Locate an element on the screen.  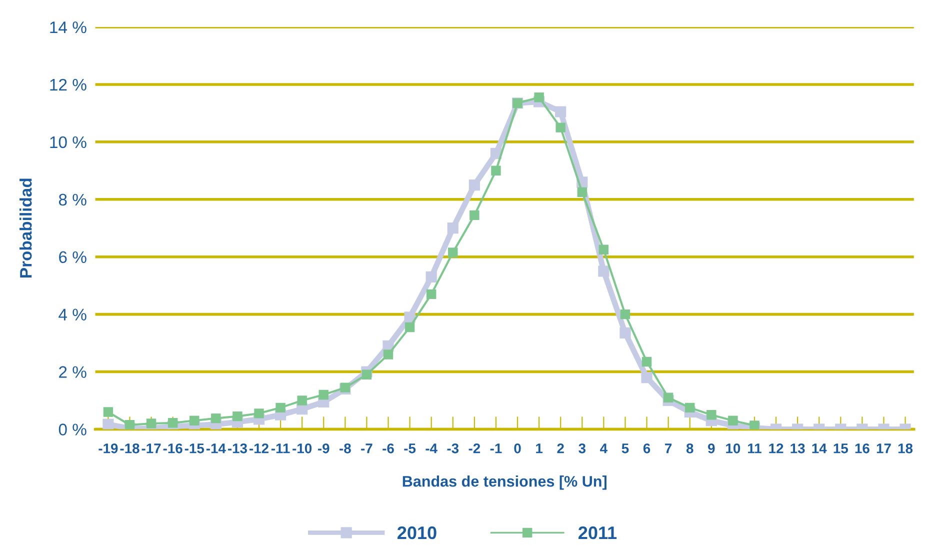
x-axis-title: Bandas de tensiones [% Un] is located at coordinates (504, 483).